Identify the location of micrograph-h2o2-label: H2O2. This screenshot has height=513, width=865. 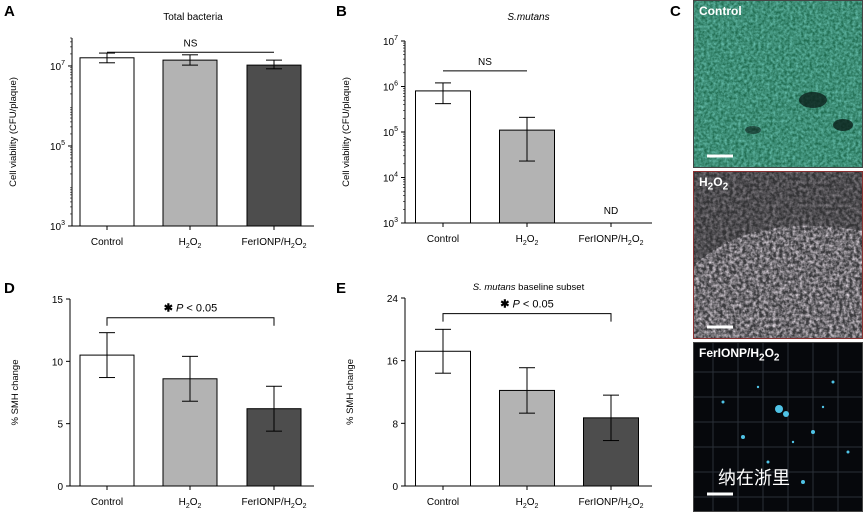
(714, 184).